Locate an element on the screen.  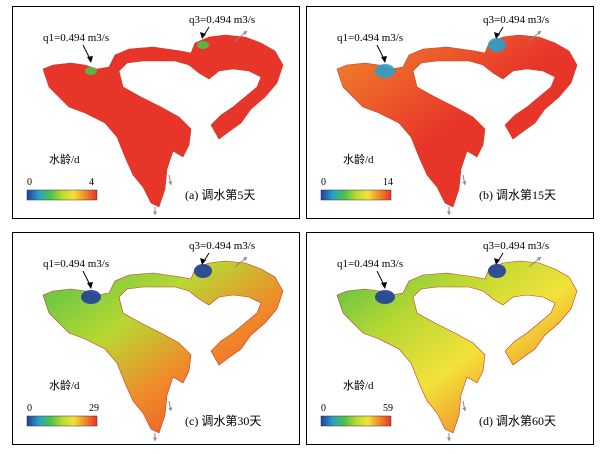
panel-caption: (c) 调水第30天 is located at coordinates (223, 421).